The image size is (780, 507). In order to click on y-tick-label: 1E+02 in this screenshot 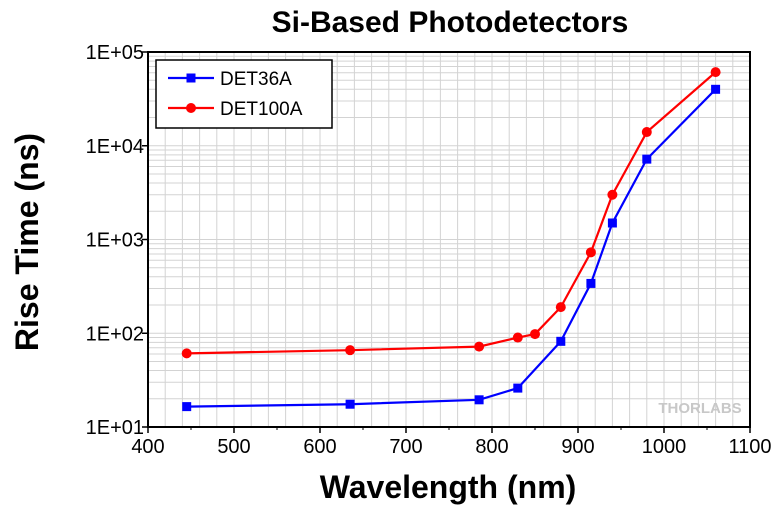, I will do `click(115, 334)`.